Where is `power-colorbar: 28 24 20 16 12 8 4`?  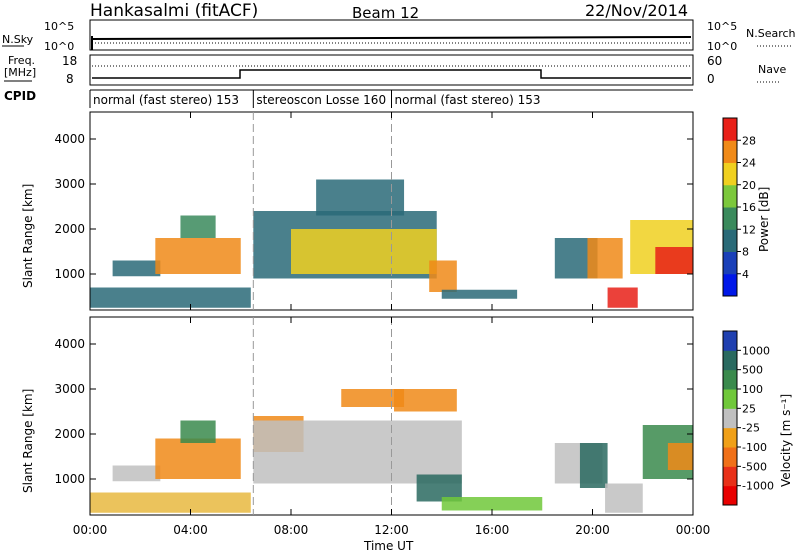
power-colorbar: 28 24 20 16 12 8 4 is located at coordinates (739, 207).